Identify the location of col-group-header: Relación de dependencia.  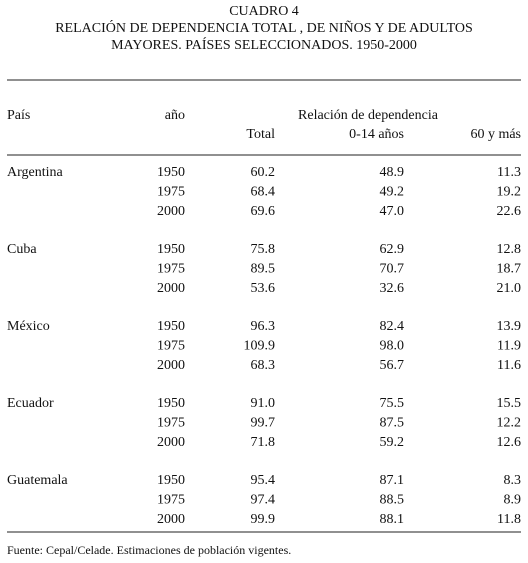
(368, 115).